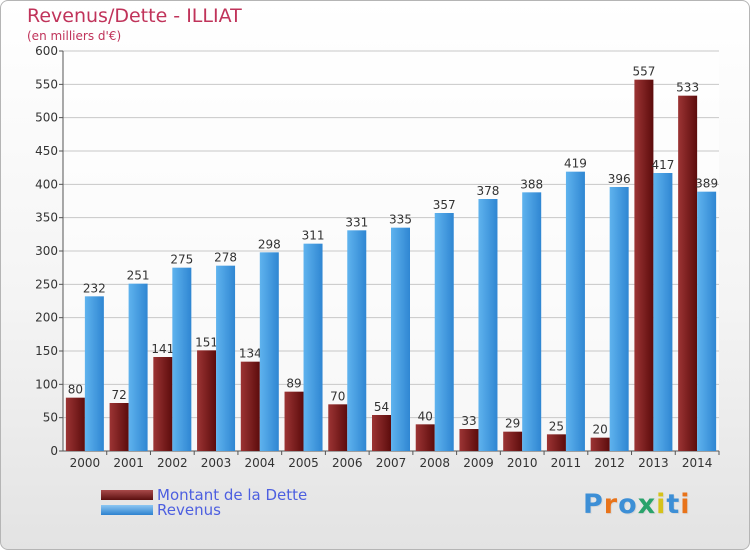 The width and height of the screenshot is (750, 550). Describe the element at coordinates (232, 495) in the screenshot. I see `legend-label-dette: Montant de la Dette` at that location.